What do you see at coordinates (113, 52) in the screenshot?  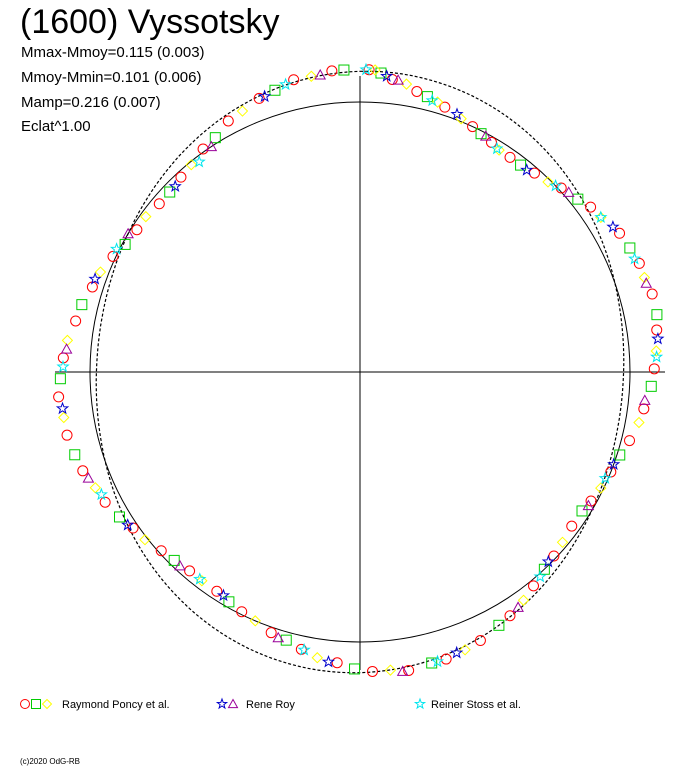 I see `stat-mmax-mmoy: Mmax-Mmoy=0.115 (0.003)` at bounding box center [113, 52].